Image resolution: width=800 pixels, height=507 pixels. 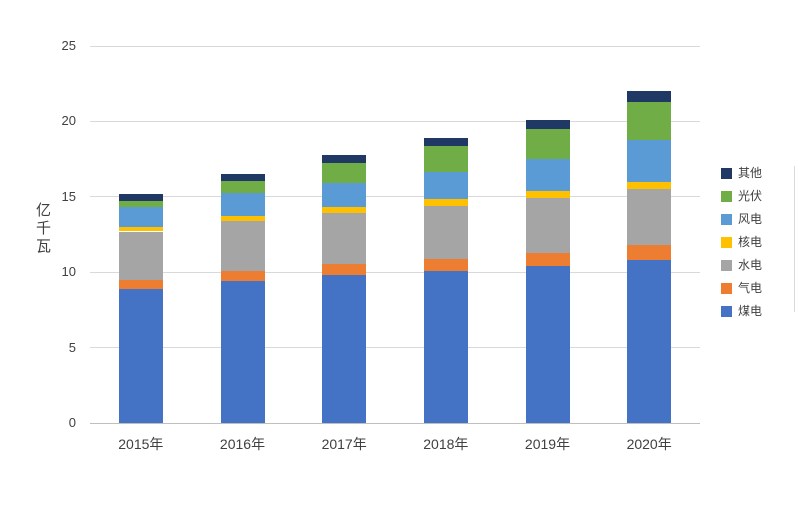 I want to click on segment-风电-2018年, so click(x=445, y=185).